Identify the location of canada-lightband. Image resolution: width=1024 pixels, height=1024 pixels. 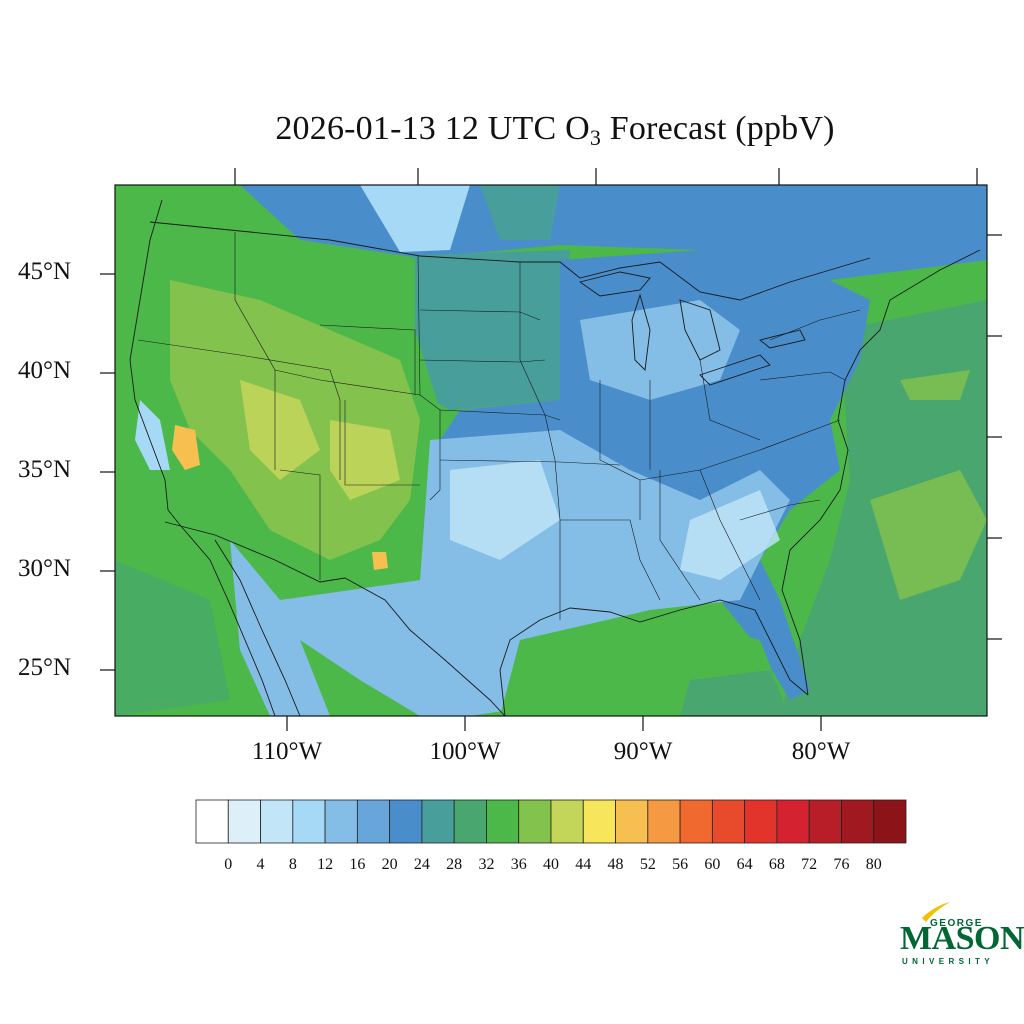
(415, 218).